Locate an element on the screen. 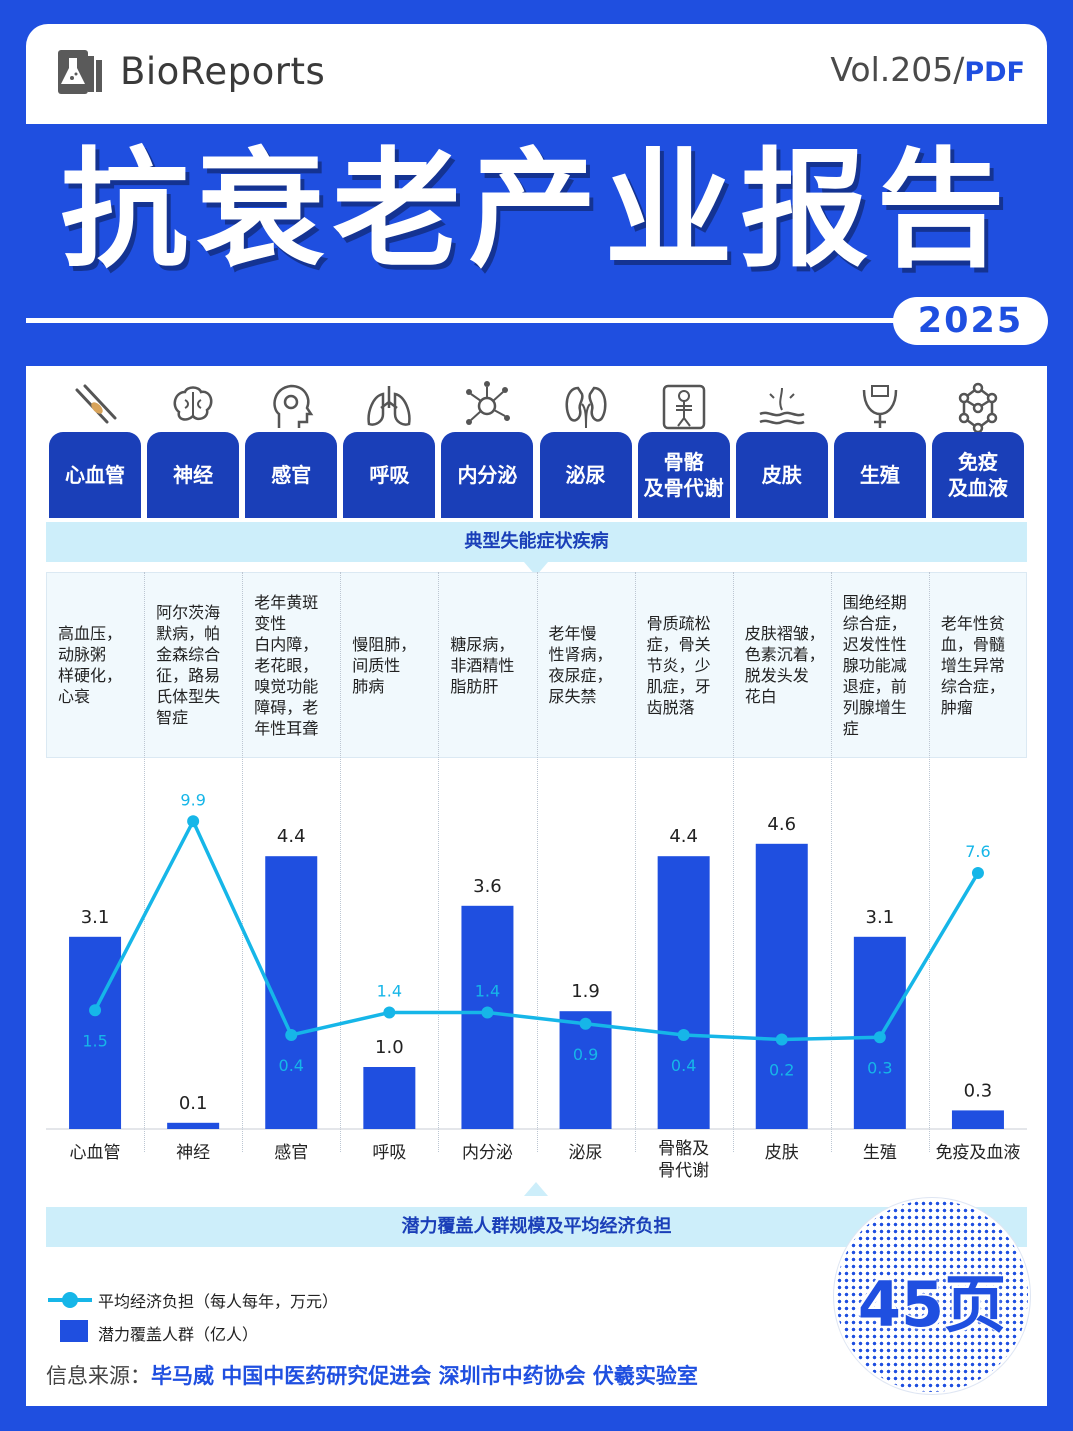 Image resolution: width=1073 pixels, height=1431 pixels. head-gear-icon is located at coordinates (293, 406).